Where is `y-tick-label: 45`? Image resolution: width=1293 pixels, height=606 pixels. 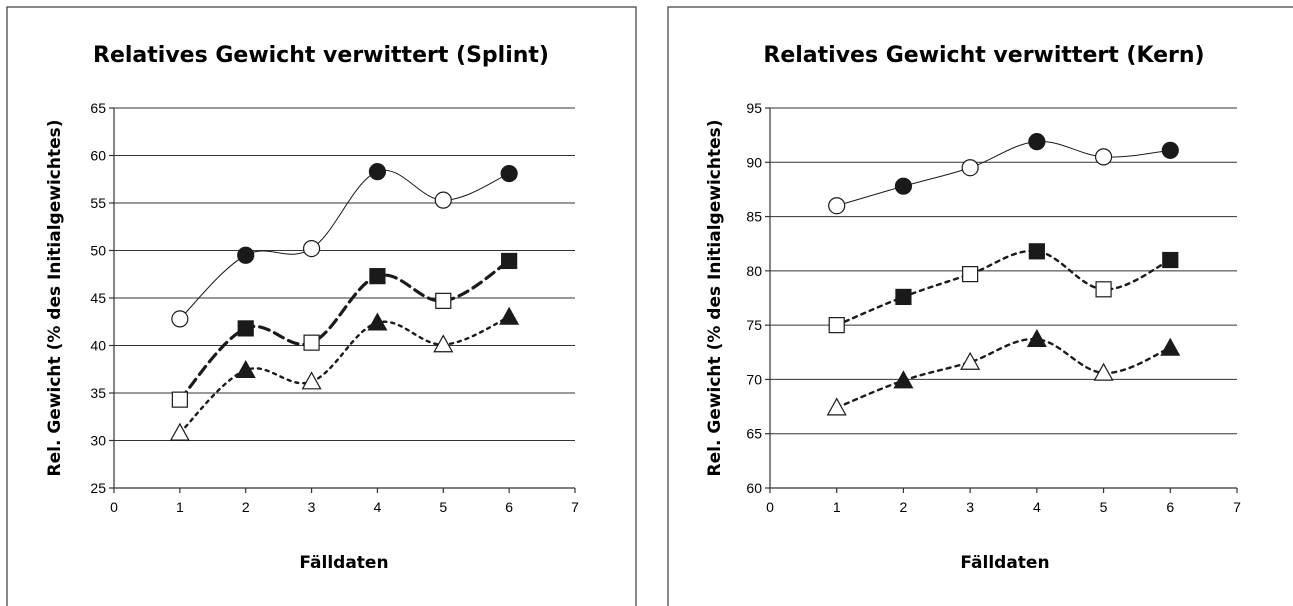
y-tick-label: 45 is located at coordinates (98, 298).